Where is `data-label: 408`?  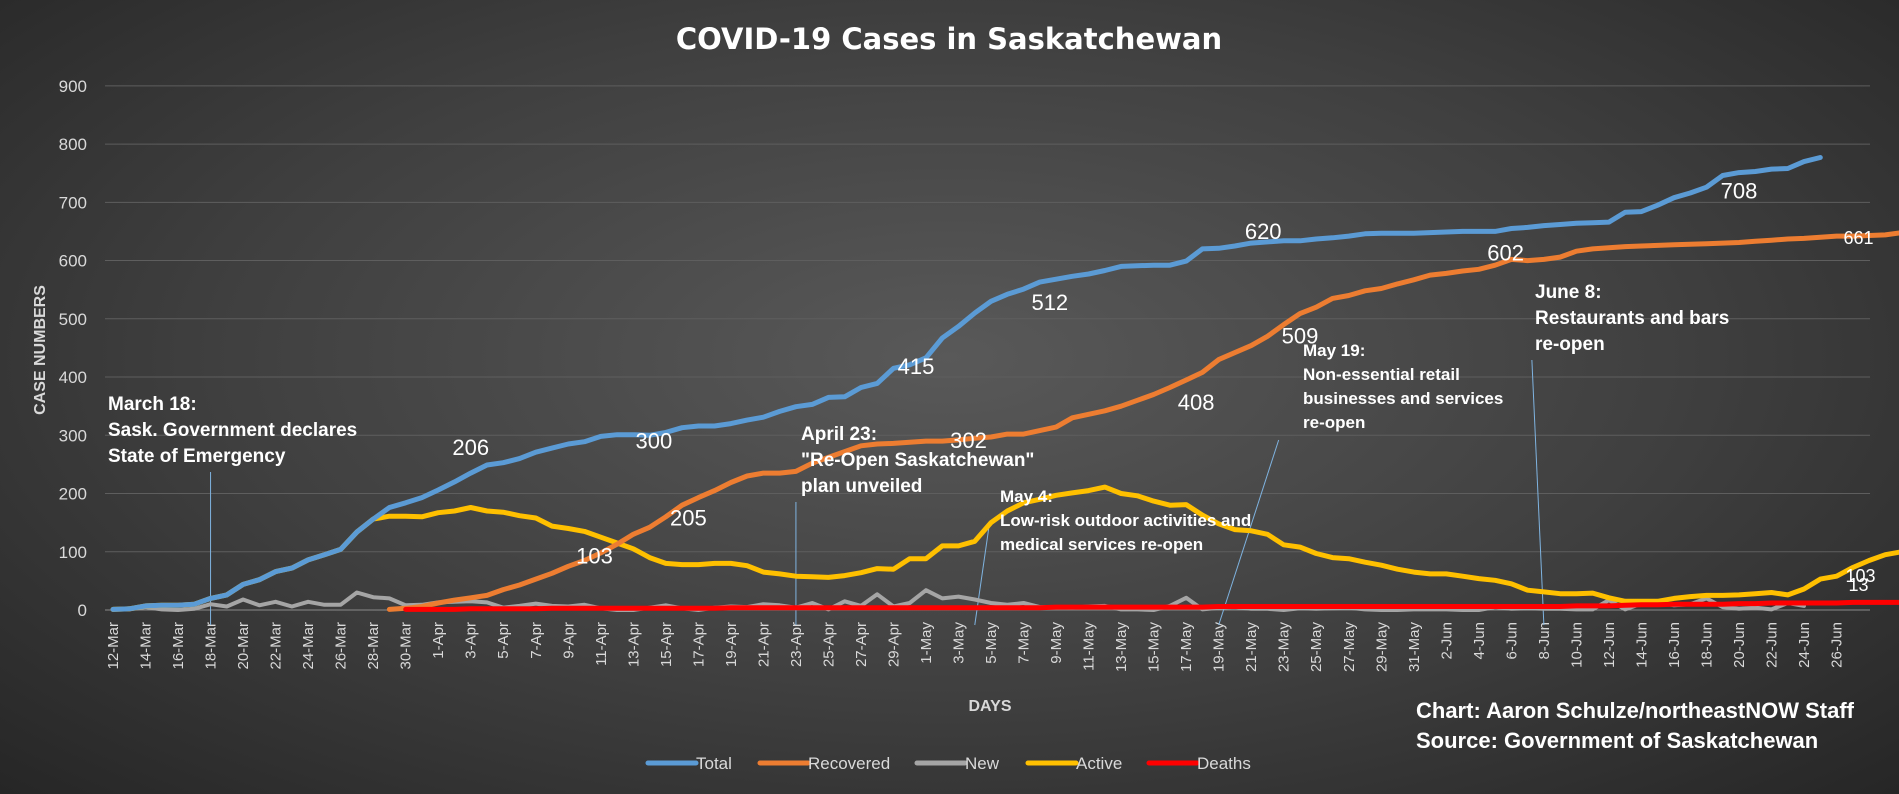
data-label: 408 is located at coordinates (1196, 402).